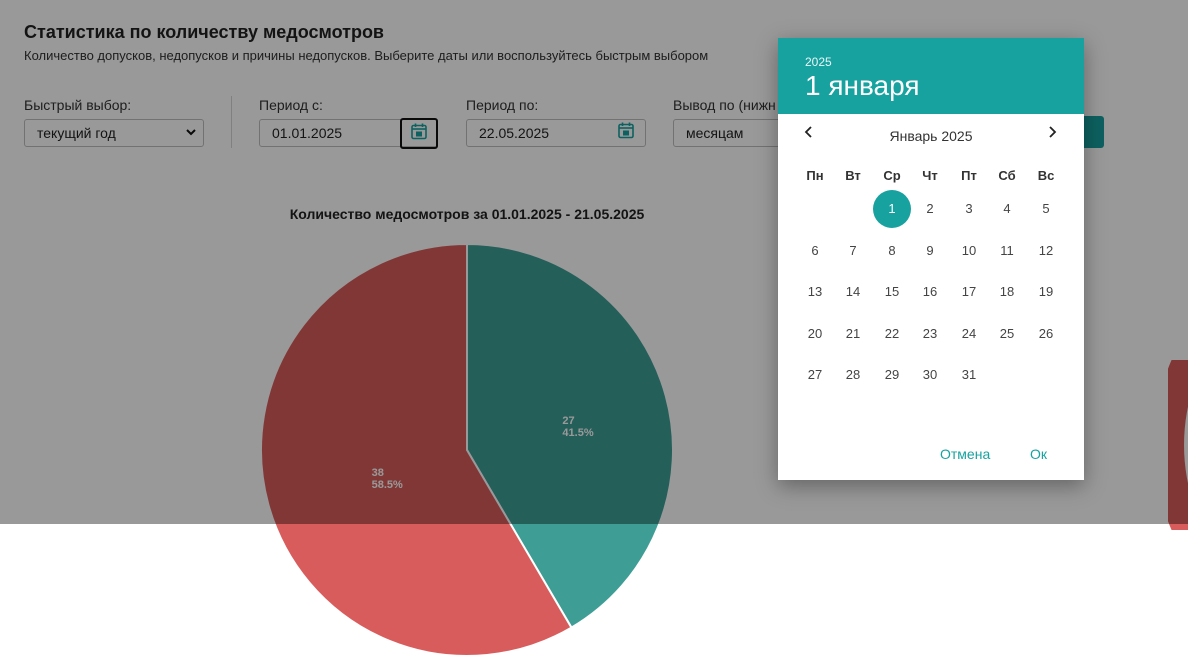  What do you see at coordinates (378, 473) in the screenshot?
I see `pie-value-label: 38` at bounding box center [378, 473].